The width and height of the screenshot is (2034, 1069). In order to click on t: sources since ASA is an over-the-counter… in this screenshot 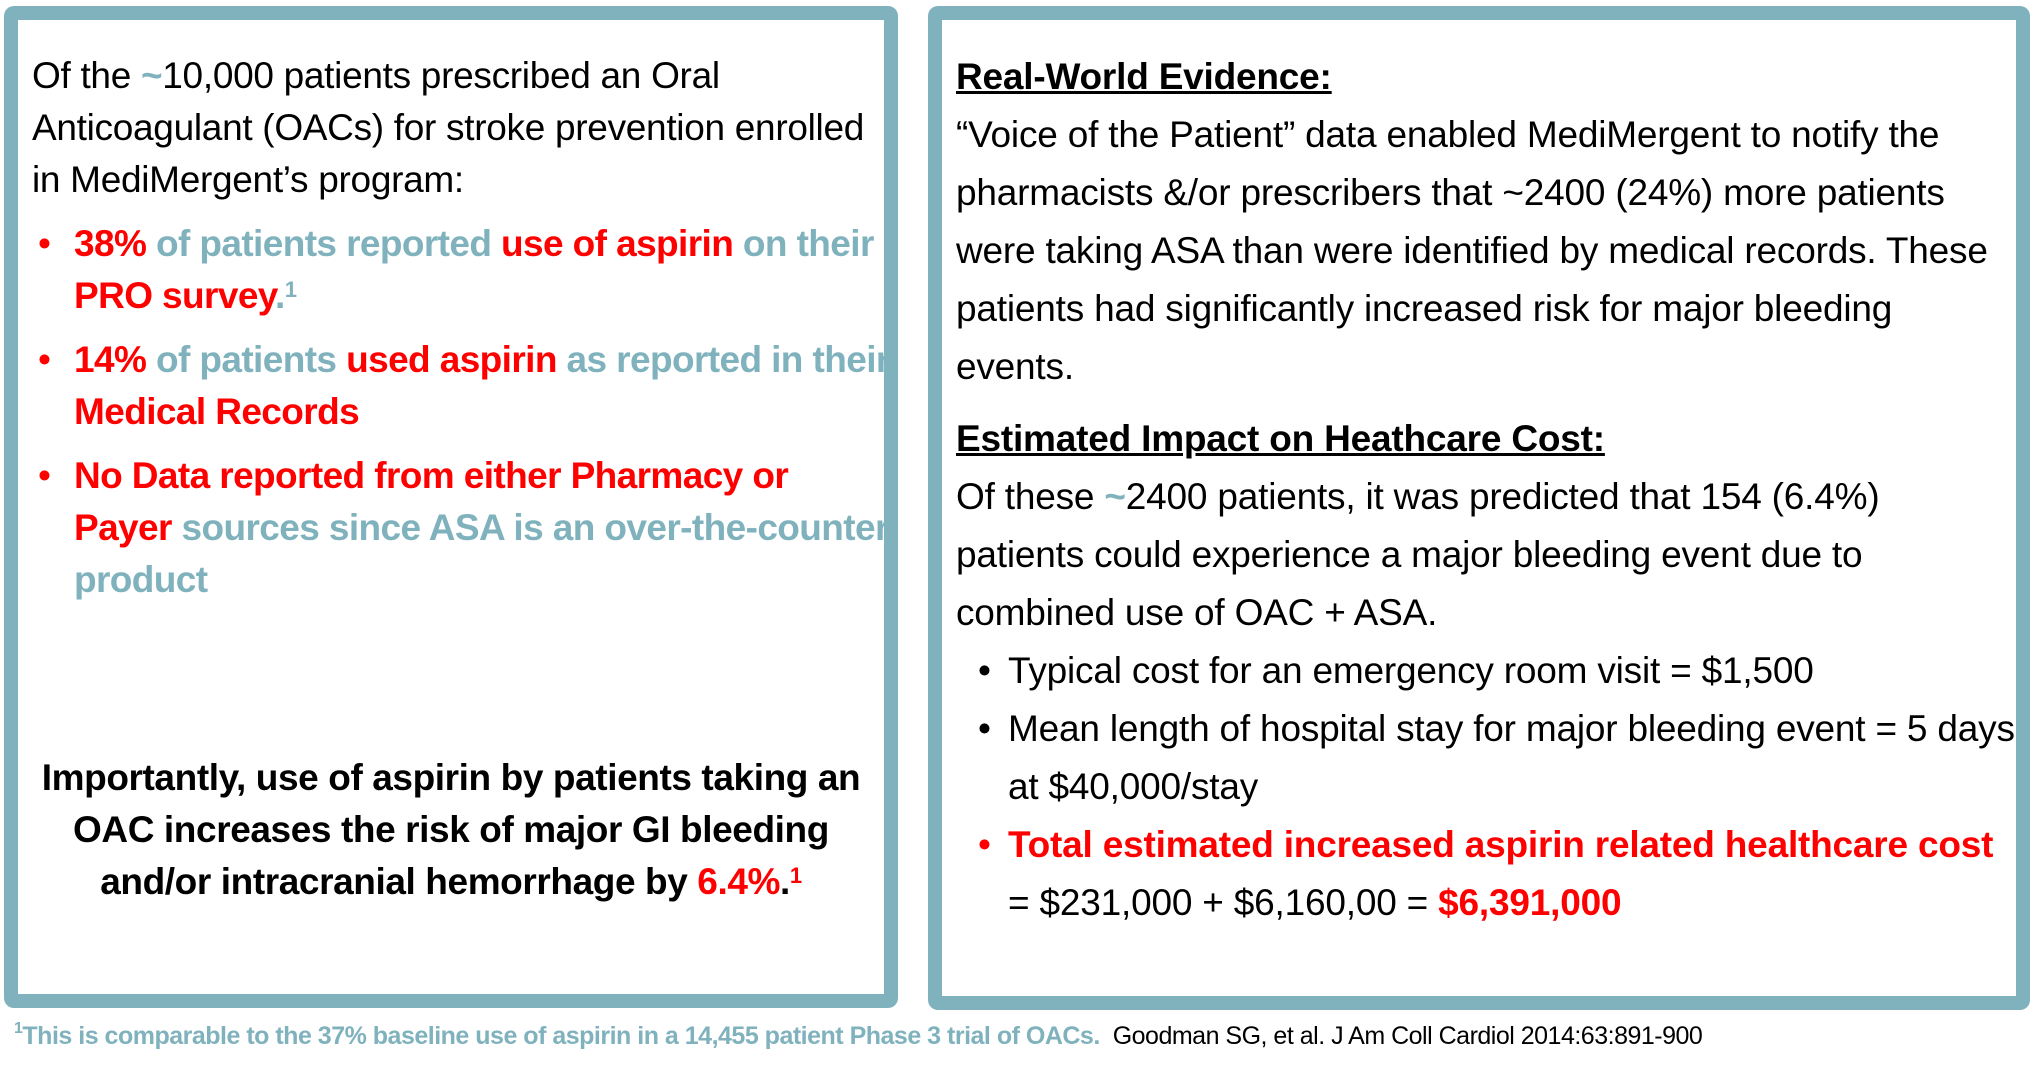, I will do `click(481, 553)`.